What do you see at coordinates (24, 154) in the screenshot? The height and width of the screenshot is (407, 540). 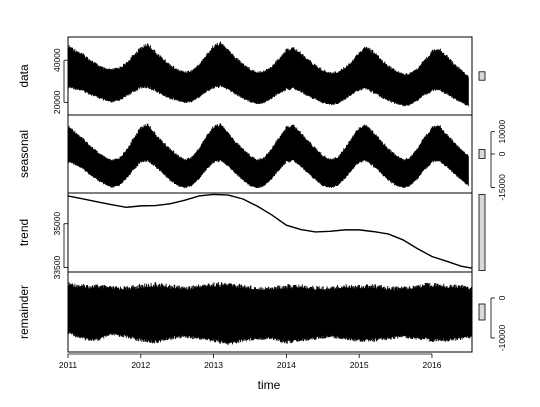 I see `panel-label-seasonal: seasonal` at bounding box center [24, 154].